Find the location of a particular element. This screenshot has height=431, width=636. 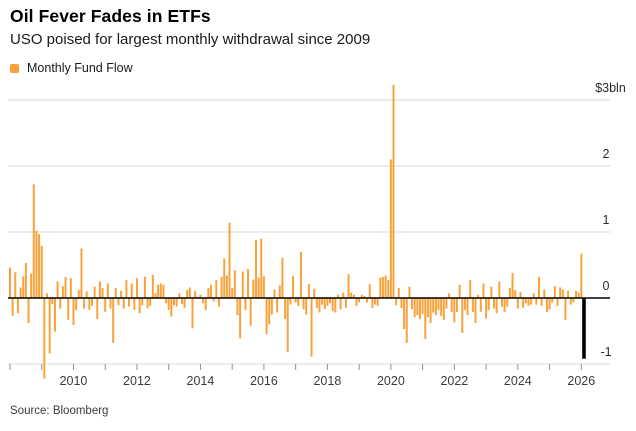

y-axis-label: 2 is located at coordinates (606, 154).